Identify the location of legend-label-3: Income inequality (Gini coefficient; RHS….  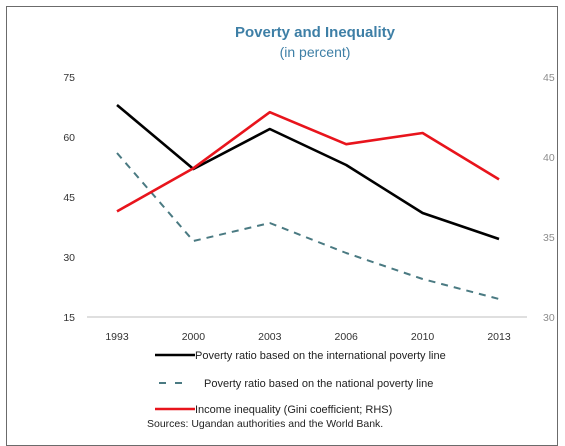
(293, 410).